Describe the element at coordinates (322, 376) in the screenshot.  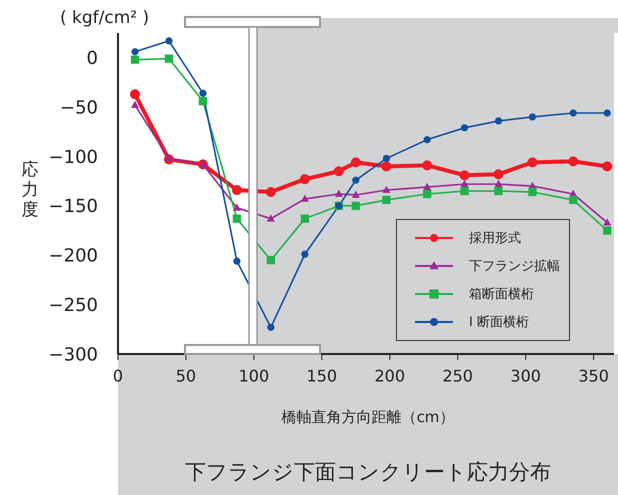
I see `x-tick-label: 150` at that location.